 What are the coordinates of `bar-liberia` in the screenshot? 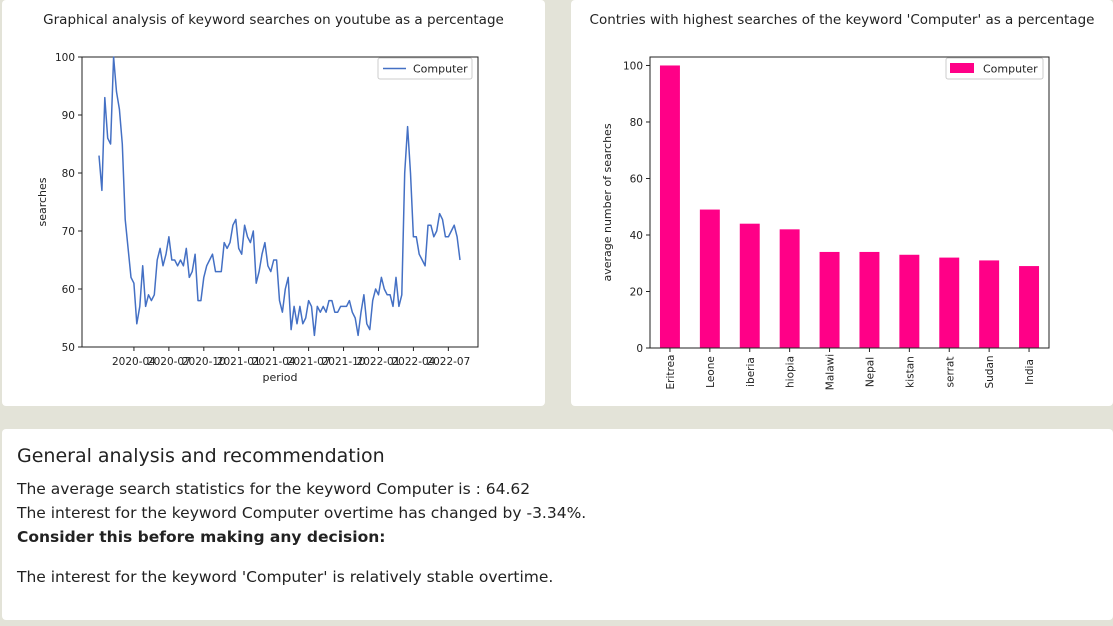 It's located at (749, 285).